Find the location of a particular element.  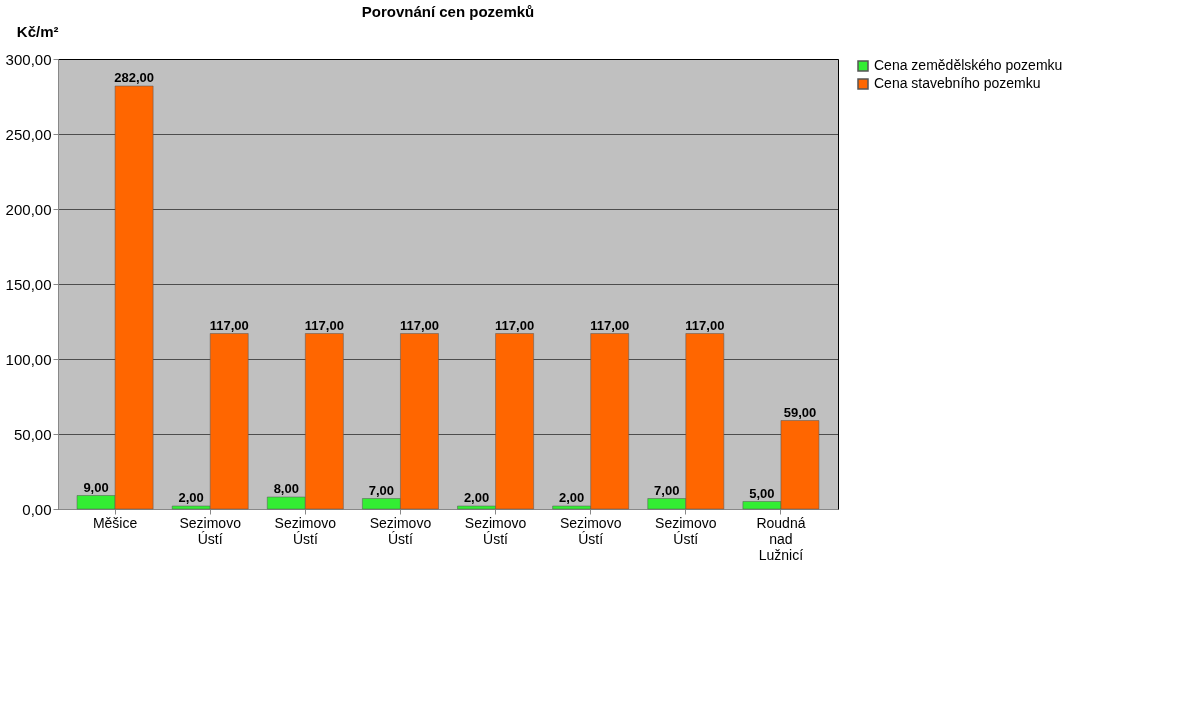

data-label: 59,00 is located at coordinates (800, 412).